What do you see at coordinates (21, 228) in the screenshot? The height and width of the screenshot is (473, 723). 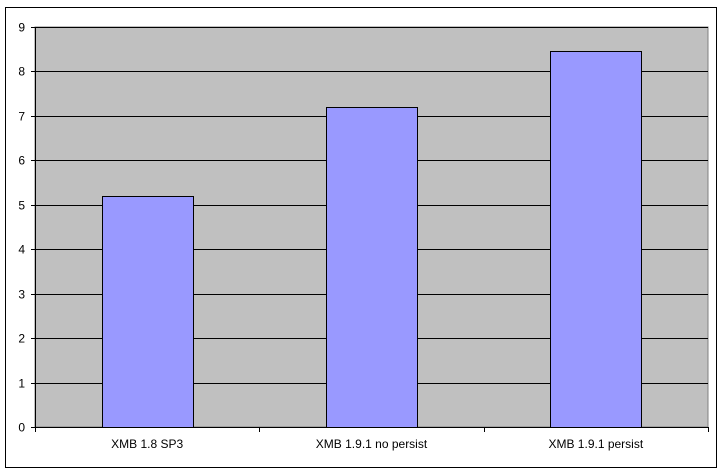 I see `y-axis-tick-labels: 0 1 2 3 4 5 6 7 8 9` at bounding box center [21, 228].